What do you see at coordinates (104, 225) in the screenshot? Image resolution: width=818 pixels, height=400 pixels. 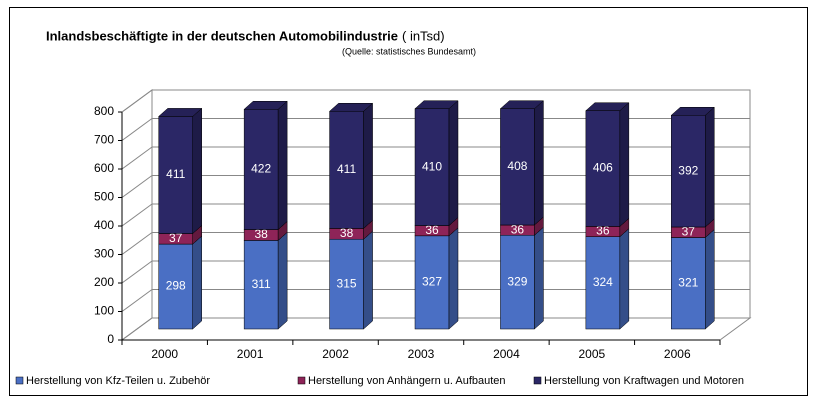 I see `y-tick-label: 400` at bounding box center [104, 225].